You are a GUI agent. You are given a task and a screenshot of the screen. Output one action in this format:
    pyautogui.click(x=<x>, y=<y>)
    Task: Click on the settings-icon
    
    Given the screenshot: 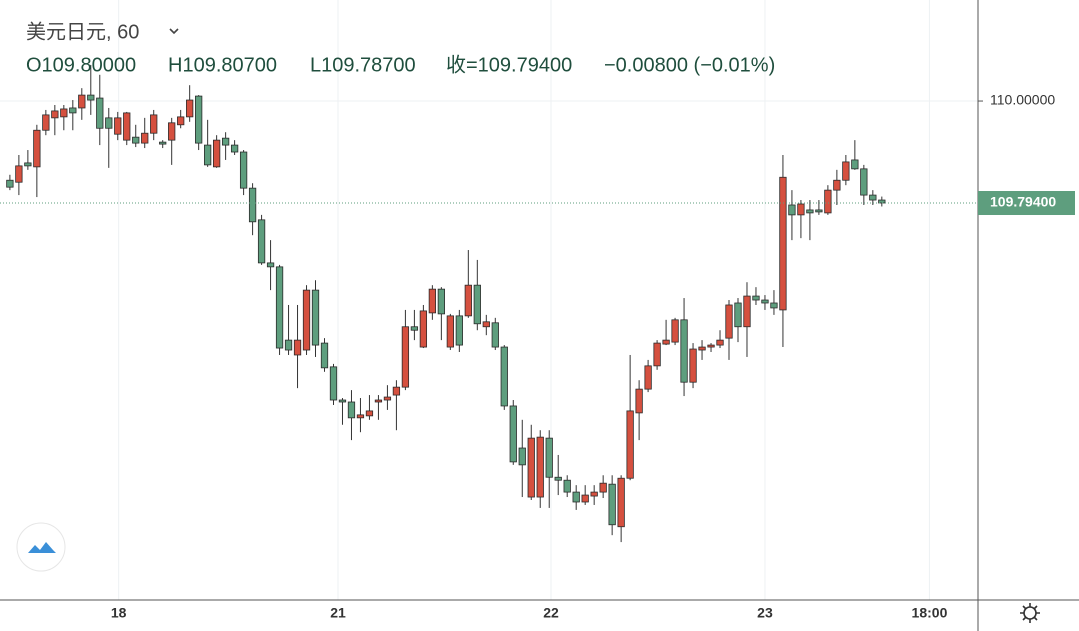 What is the action you would take?
    pyautogui.click(x=1030, y=613)
    